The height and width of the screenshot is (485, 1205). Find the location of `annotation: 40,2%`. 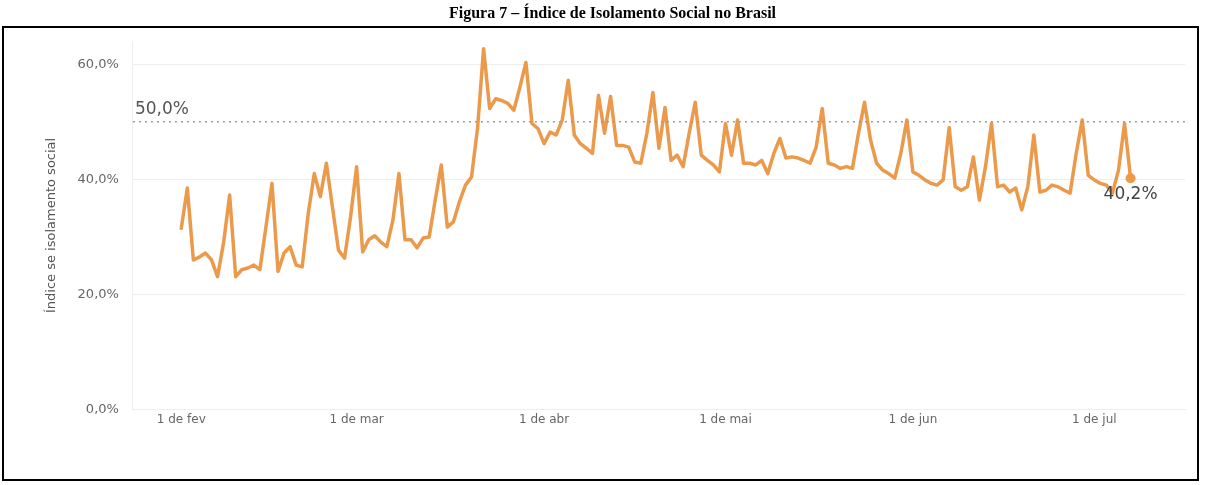

annotation: 40,2% is located at coordinates (1130, 193).